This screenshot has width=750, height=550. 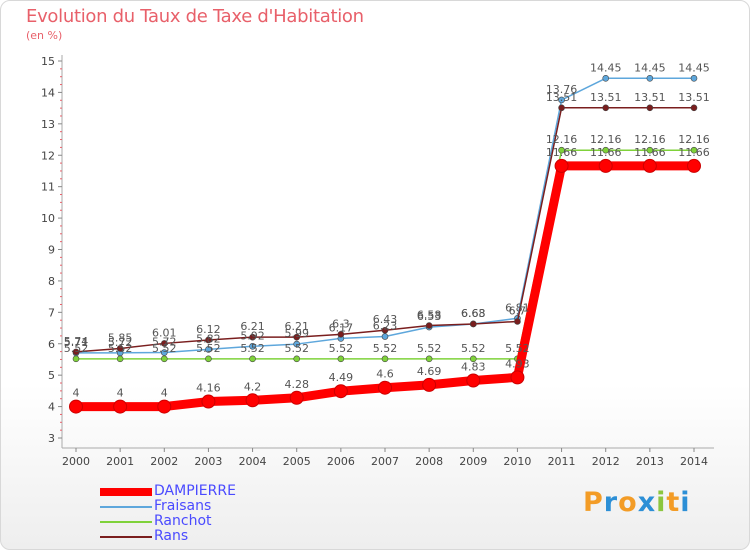 What do you see at coordinates (48, 155) in the screenshot?
I see `y-tick-label: 12` at bounding box center [48, 155].